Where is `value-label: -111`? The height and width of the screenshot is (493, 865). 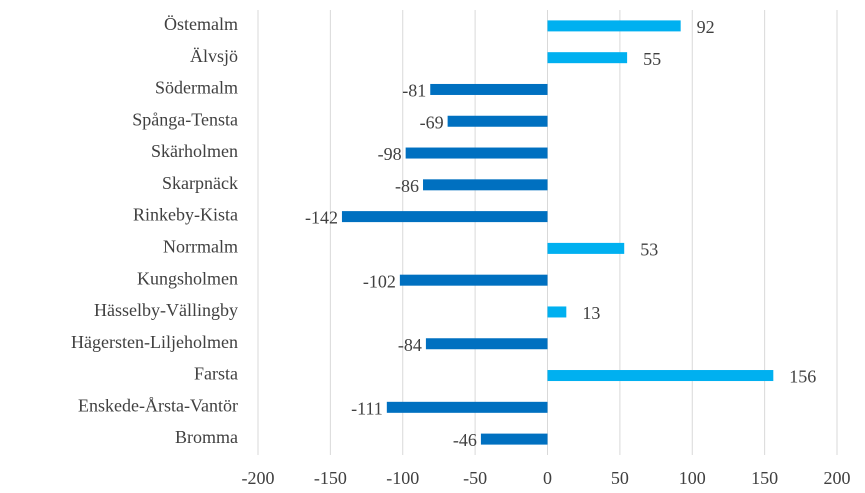 value-label: -111 is located at coordinates (367, 408).